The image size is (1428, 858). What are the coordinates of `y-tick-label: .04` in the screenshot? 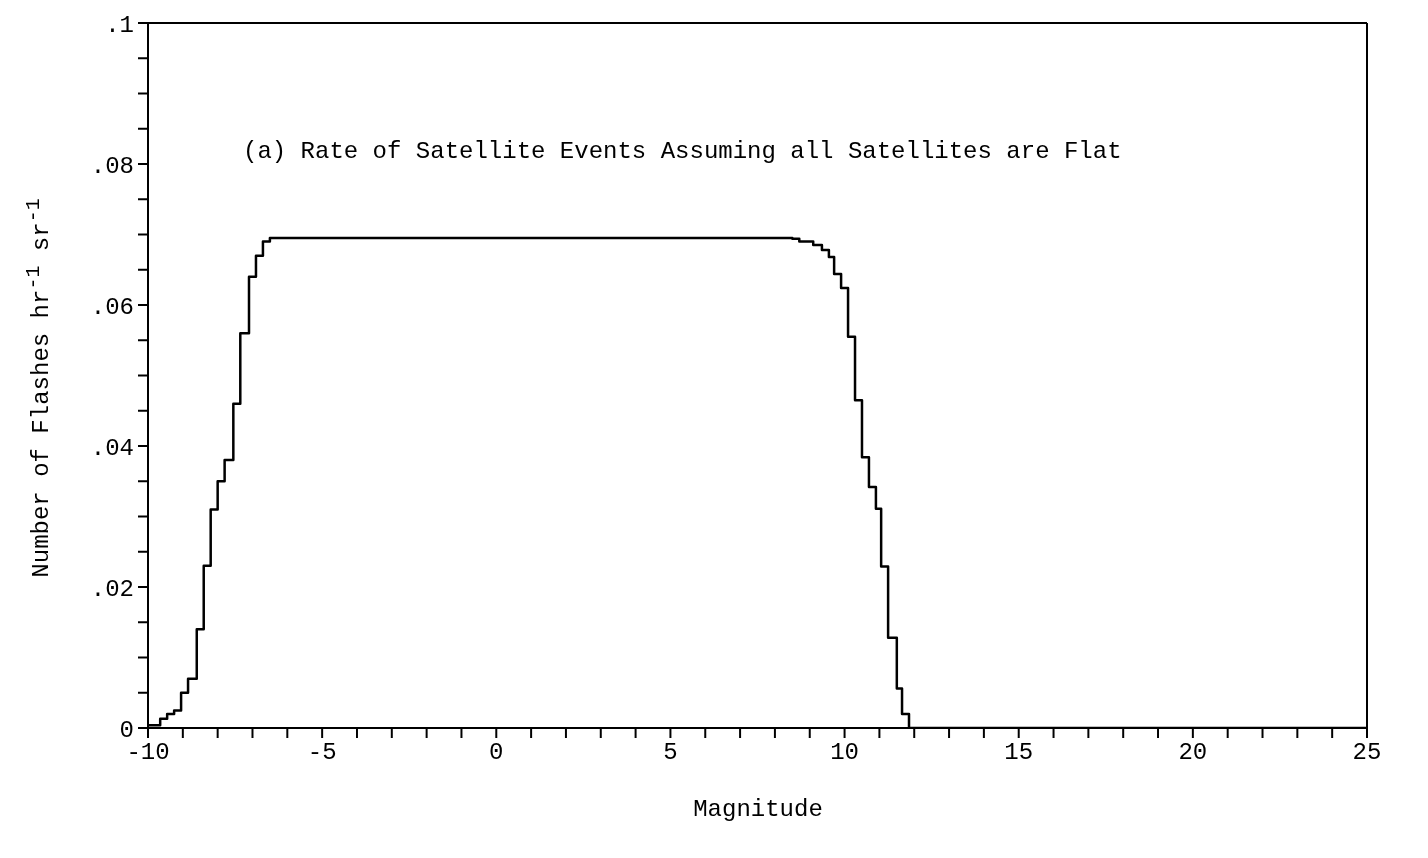 It's located at (112, 448).